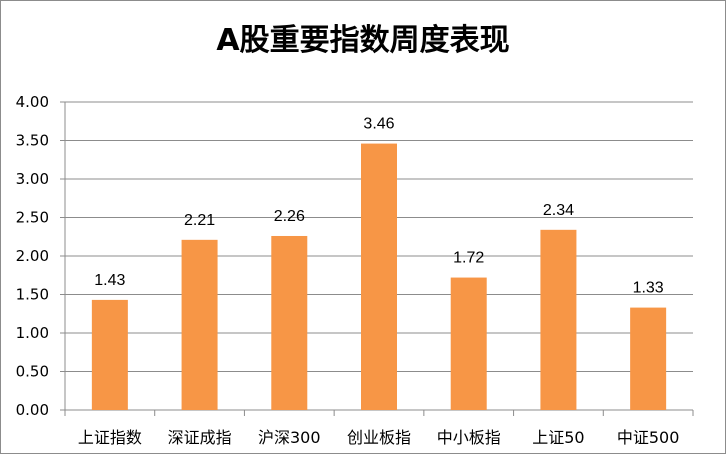 Image resolution: width=726 pixels, height=454 pixels. I want to click on y-tick-label: 2.50, so click(32, 218).